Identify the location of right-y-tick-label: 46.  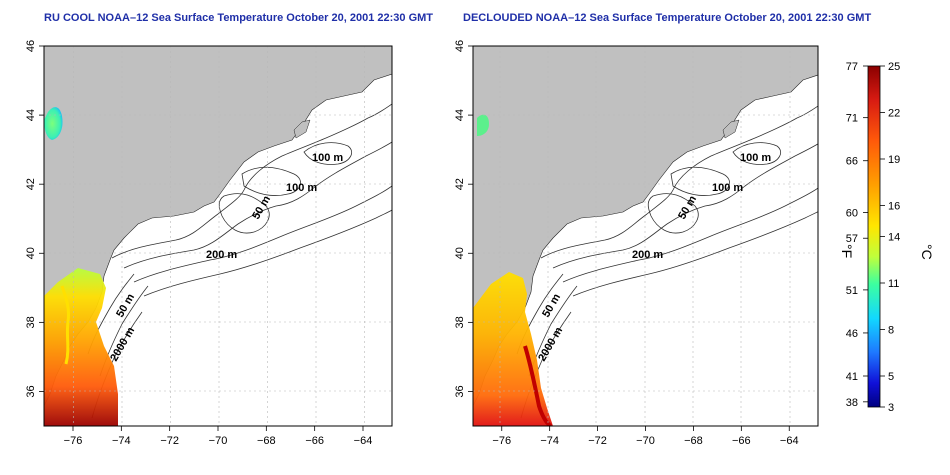
(460, 46).